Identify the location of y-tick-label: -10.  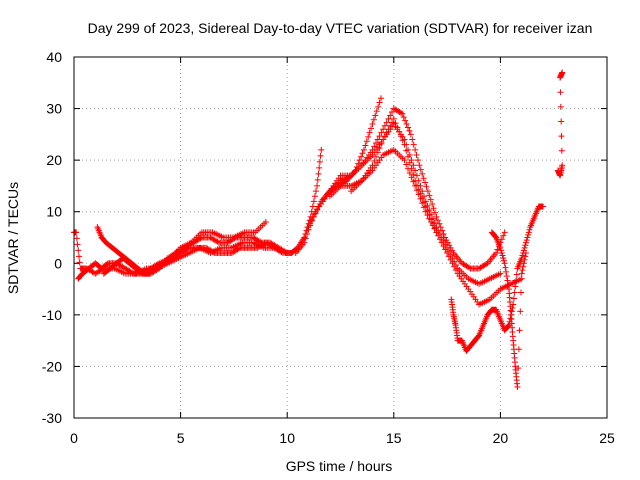
(52, 315).